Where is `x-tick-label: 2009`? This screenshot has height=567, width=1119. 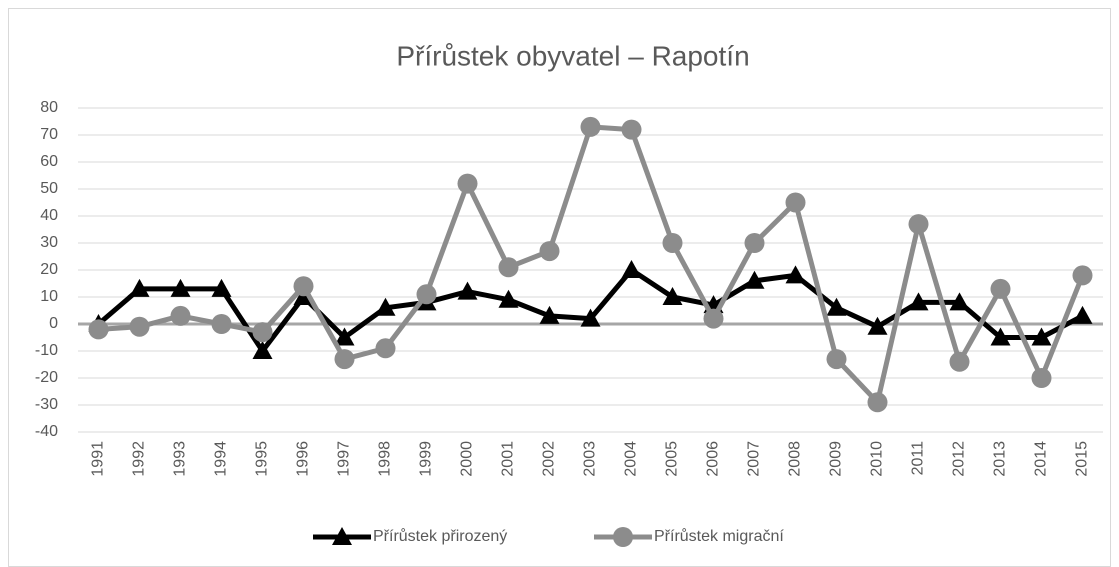
x-tick-label: 2009 is located at coordinates (836, 459).